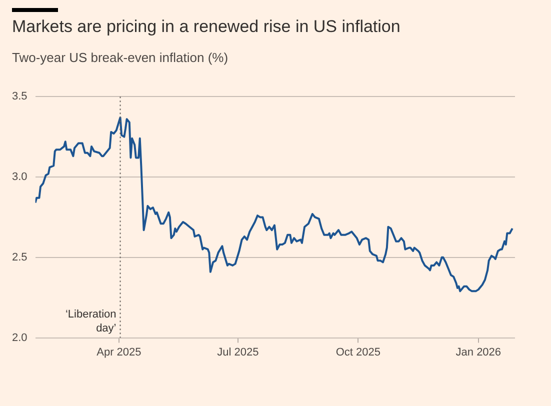 The width and height of the screenshot is (551, 406). What do you see at coordinates (206, 27) in the screenshot?
I see `chart-title: Markets are pricing in a renewed rise in US inflation` at bounding box center [206, 27].